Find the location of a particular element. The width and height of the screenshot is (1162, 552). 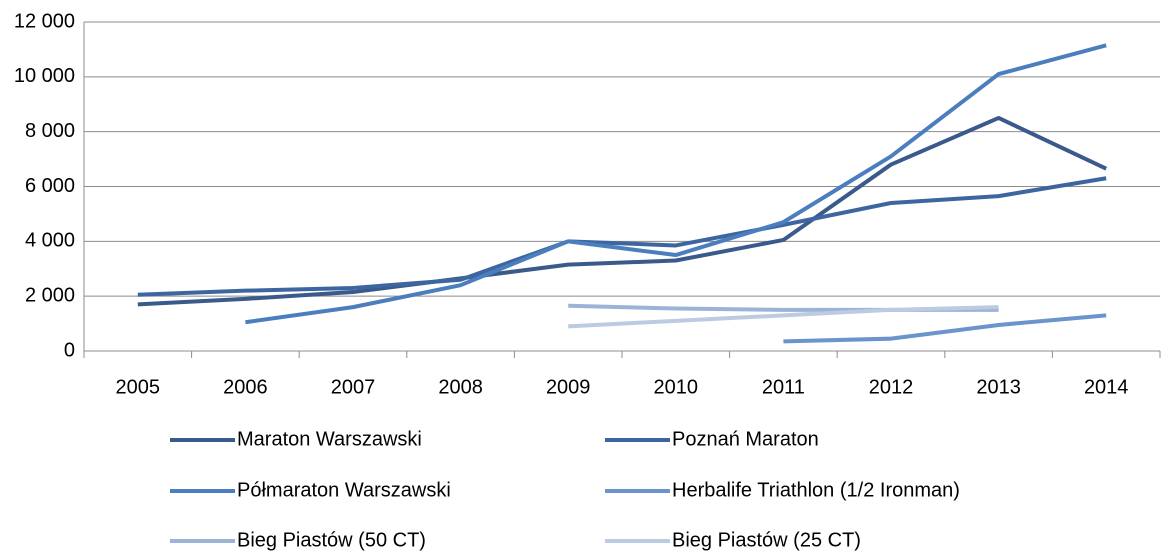

y-tick-label: 8 000 is located at coordinates (50, 131).